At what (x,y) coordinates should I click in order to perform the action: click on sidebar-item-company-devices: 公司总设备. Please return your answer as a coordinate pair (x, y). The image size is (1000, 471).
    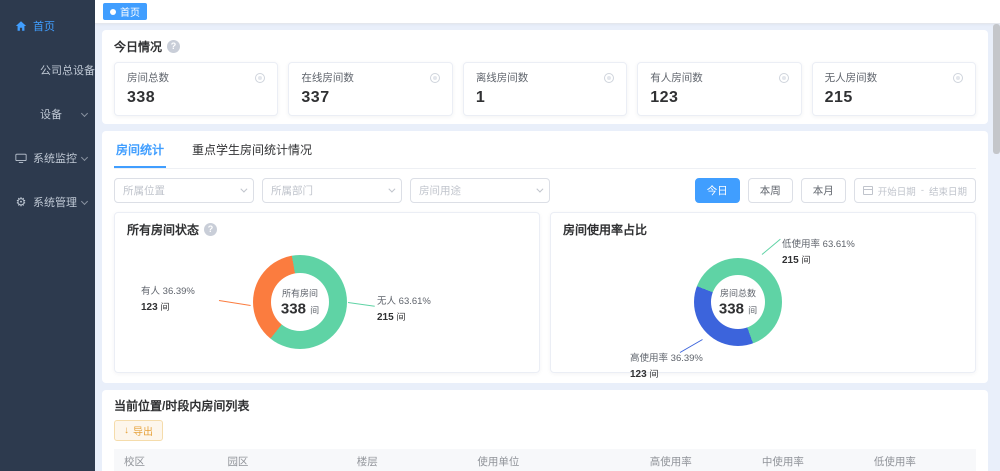
    Looking at the image, I should click on (47, 70).